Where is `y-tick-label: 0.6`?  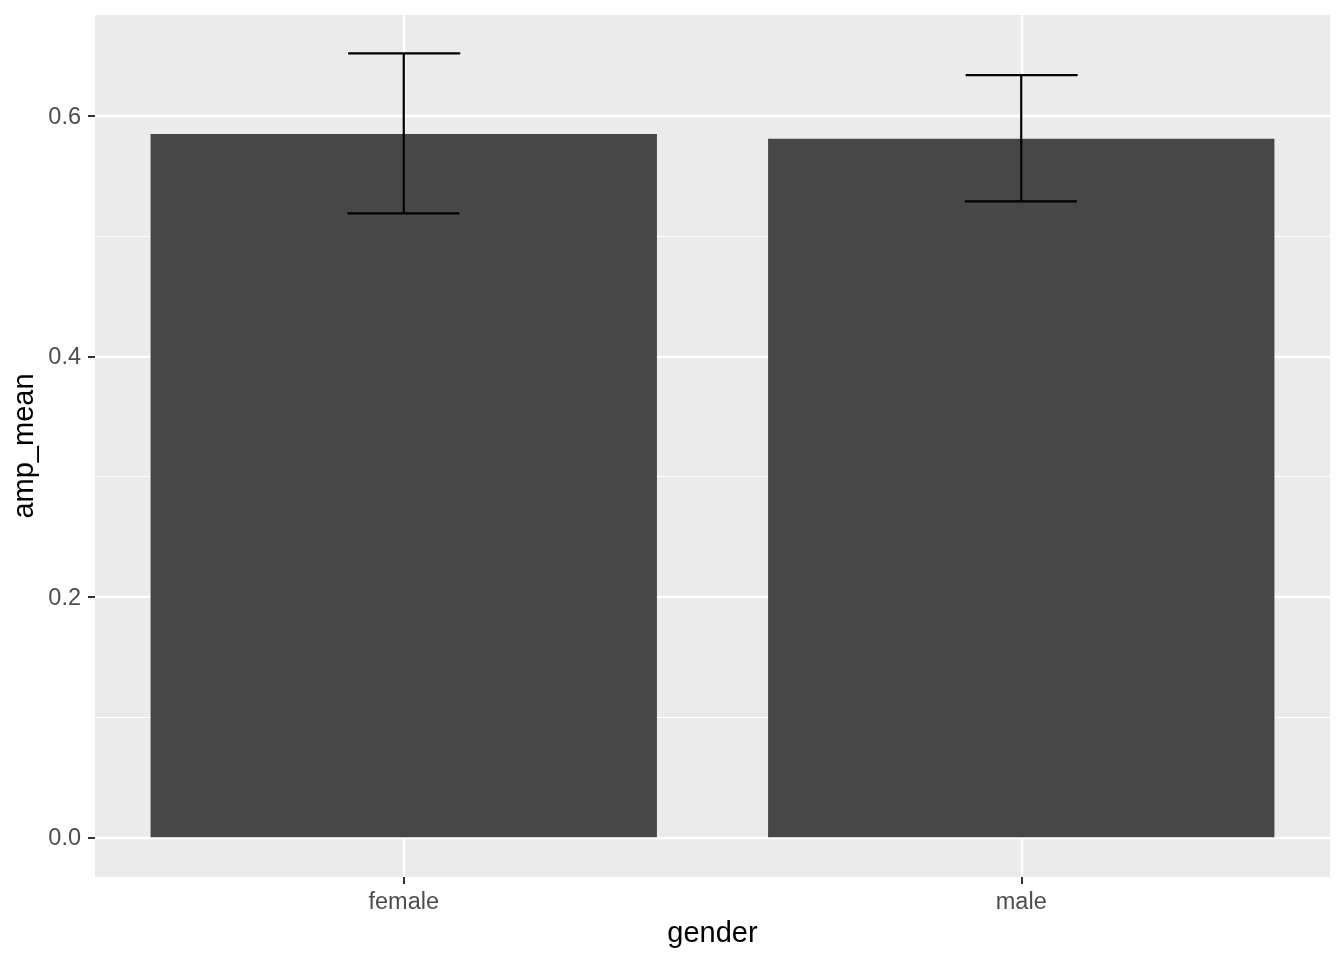 y-tick-label: 0.6 is located at coordinates (64, 115).